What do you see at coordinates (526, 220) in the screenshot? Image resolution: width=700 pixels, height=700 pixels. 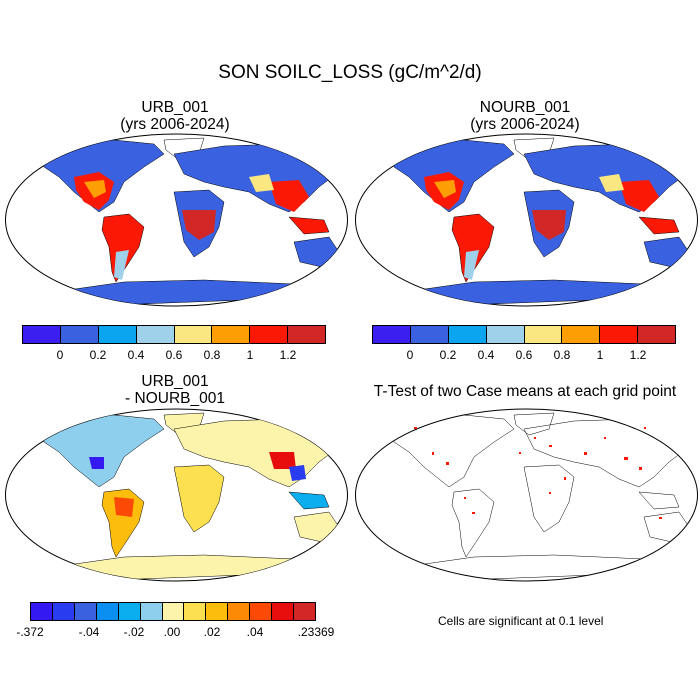 I see `map-nourb` at bounding box center [526, 220].